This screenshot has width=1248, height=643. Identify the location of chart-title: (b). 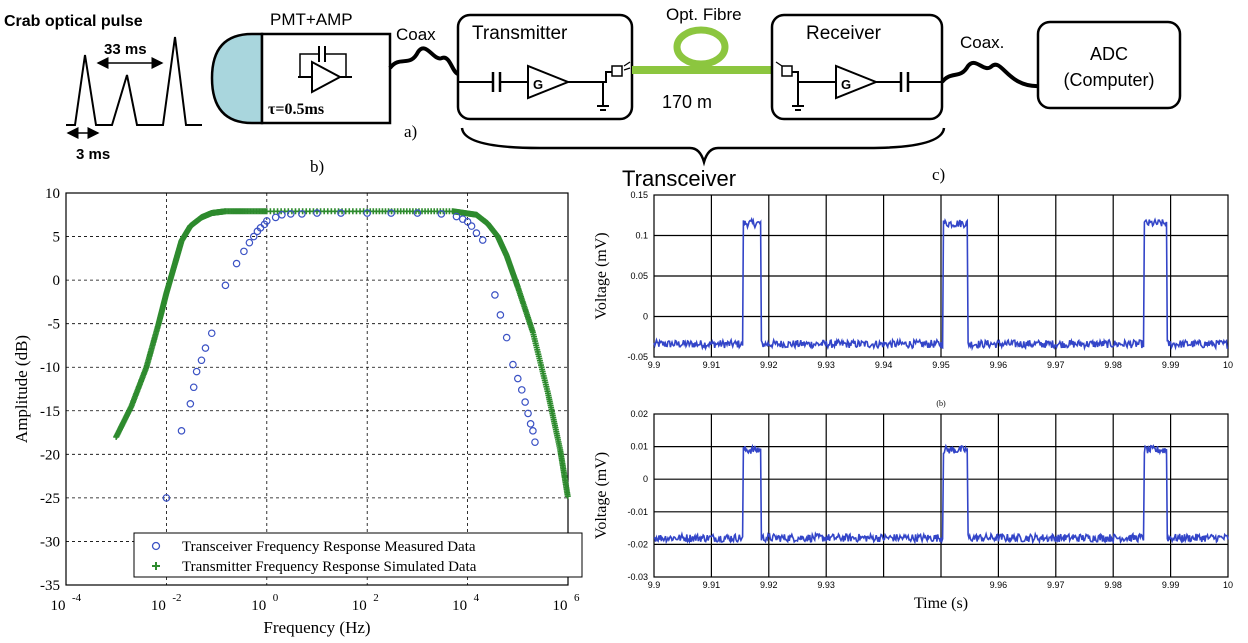
(941, 403).